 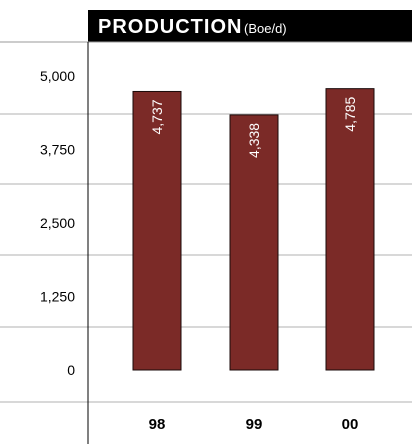 What do you see at coordinates (57, 76) in the screenshot?
I see `y-tick-label: 5,000` at bounding box center [57, 76].